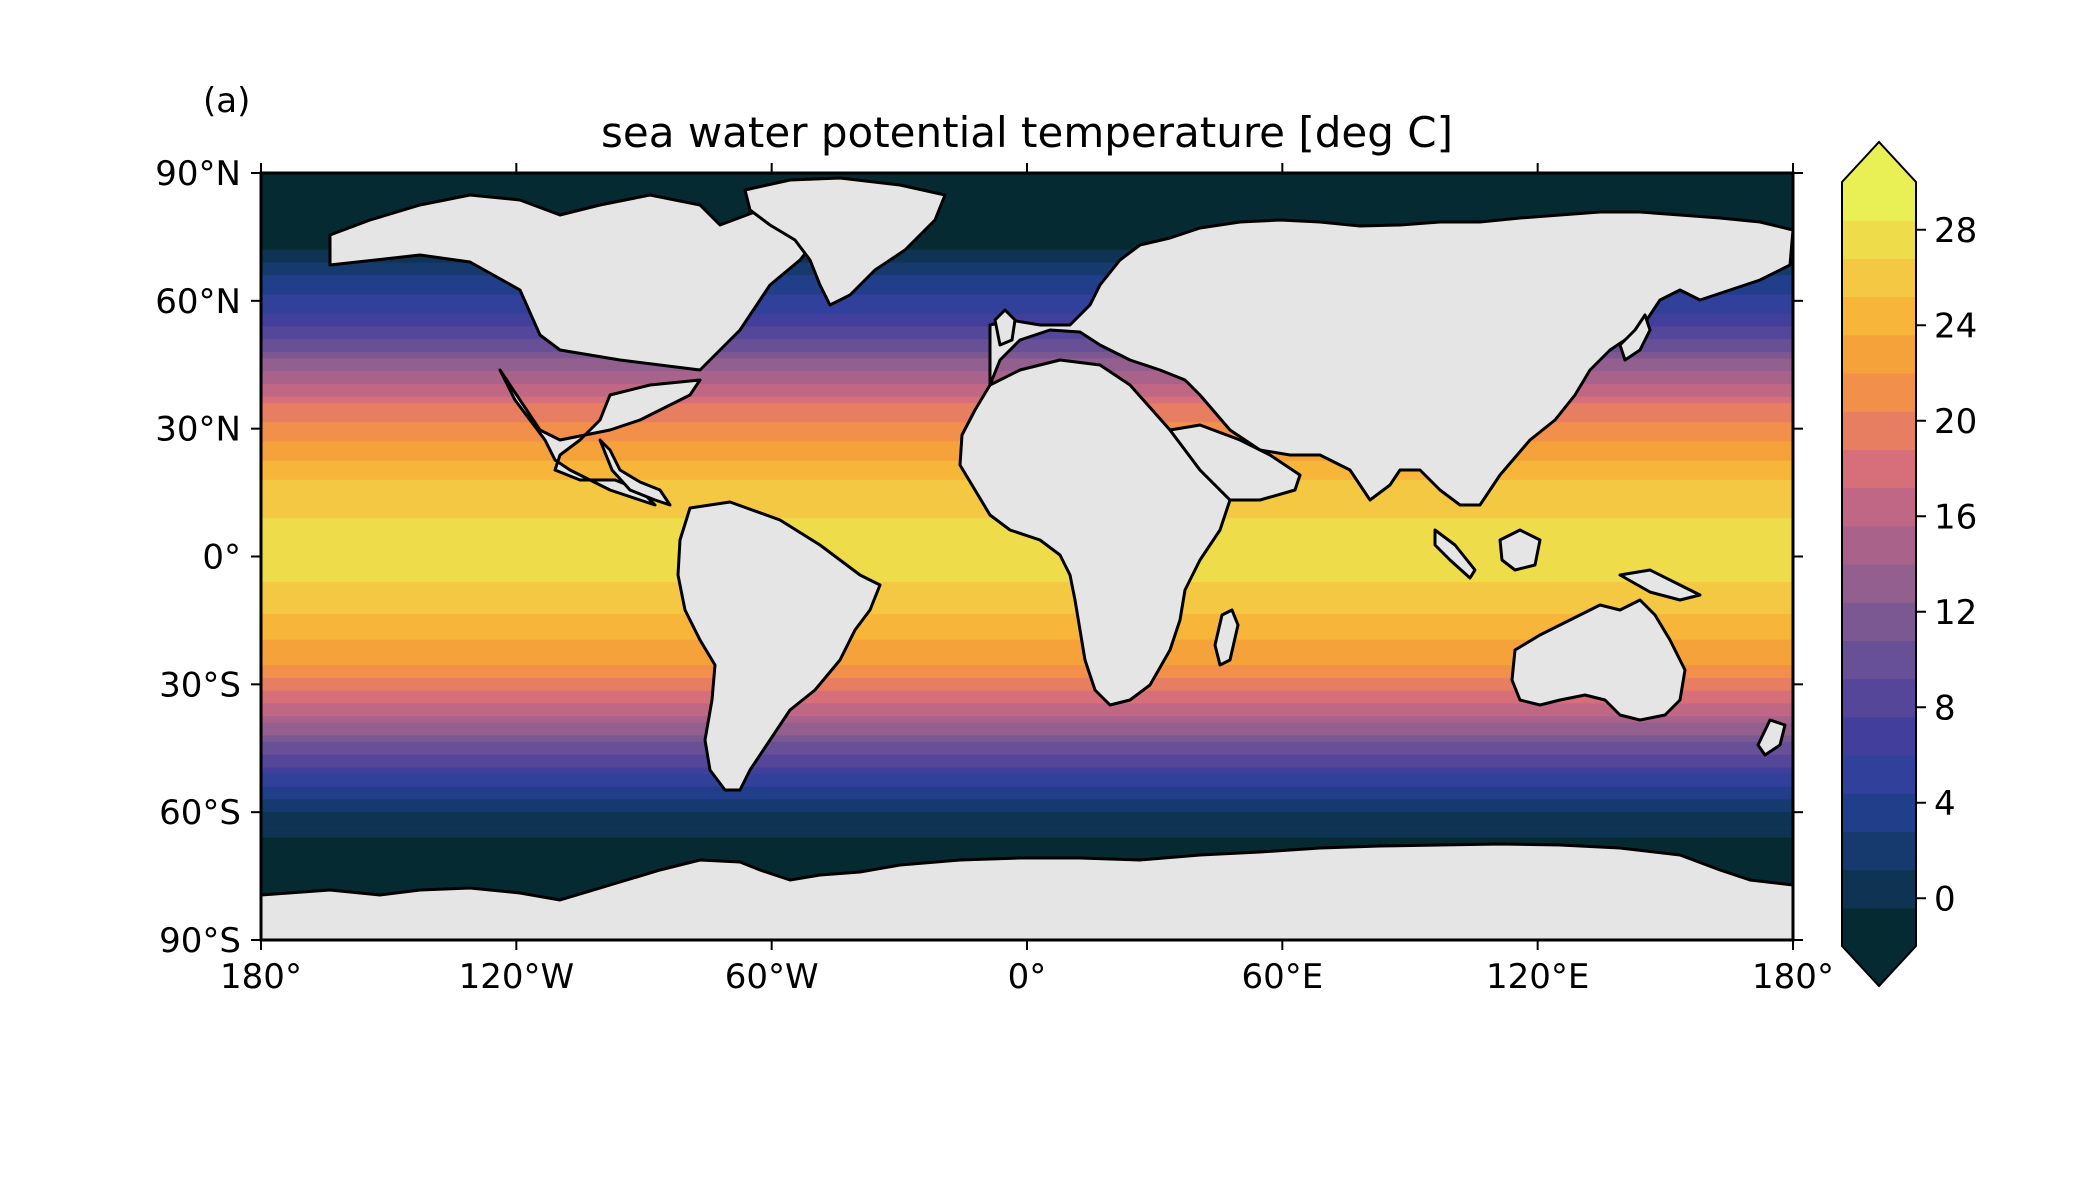 The width and height of the screenshot is (2094, 1204). Describe the element at coordinates (200, 685) in the screenshot. I see `y-tick-label: 30°S` at that location.